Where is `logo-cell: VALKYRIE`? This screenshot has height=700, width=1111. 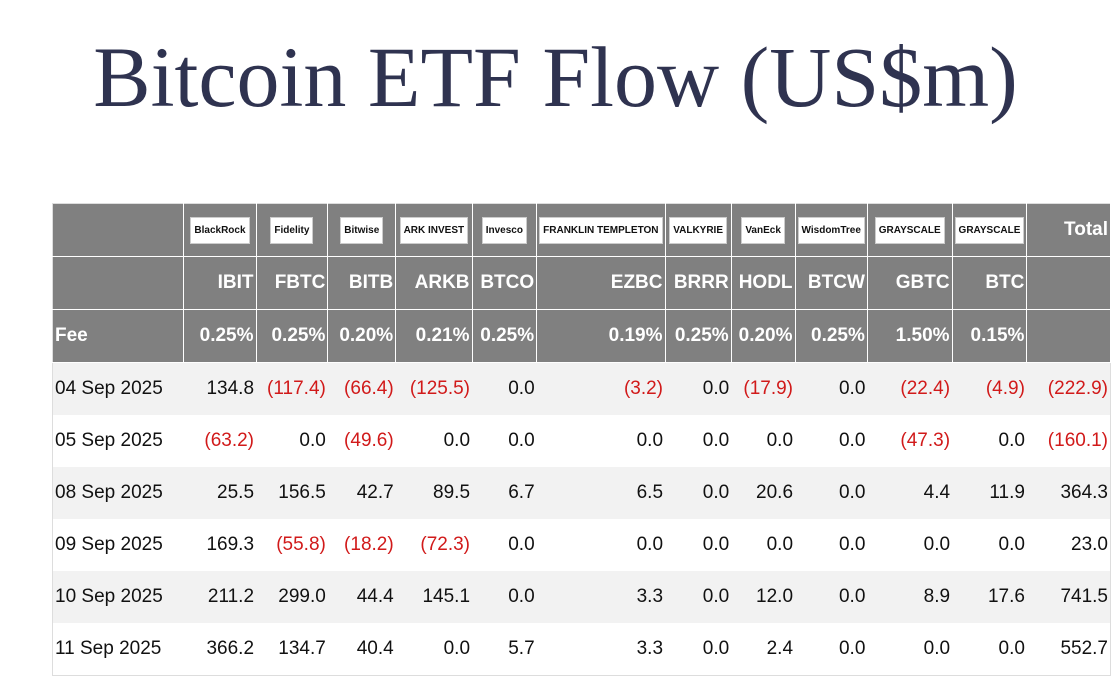
logo-cell: VALKYRIE is located at coordinates (698, 230).